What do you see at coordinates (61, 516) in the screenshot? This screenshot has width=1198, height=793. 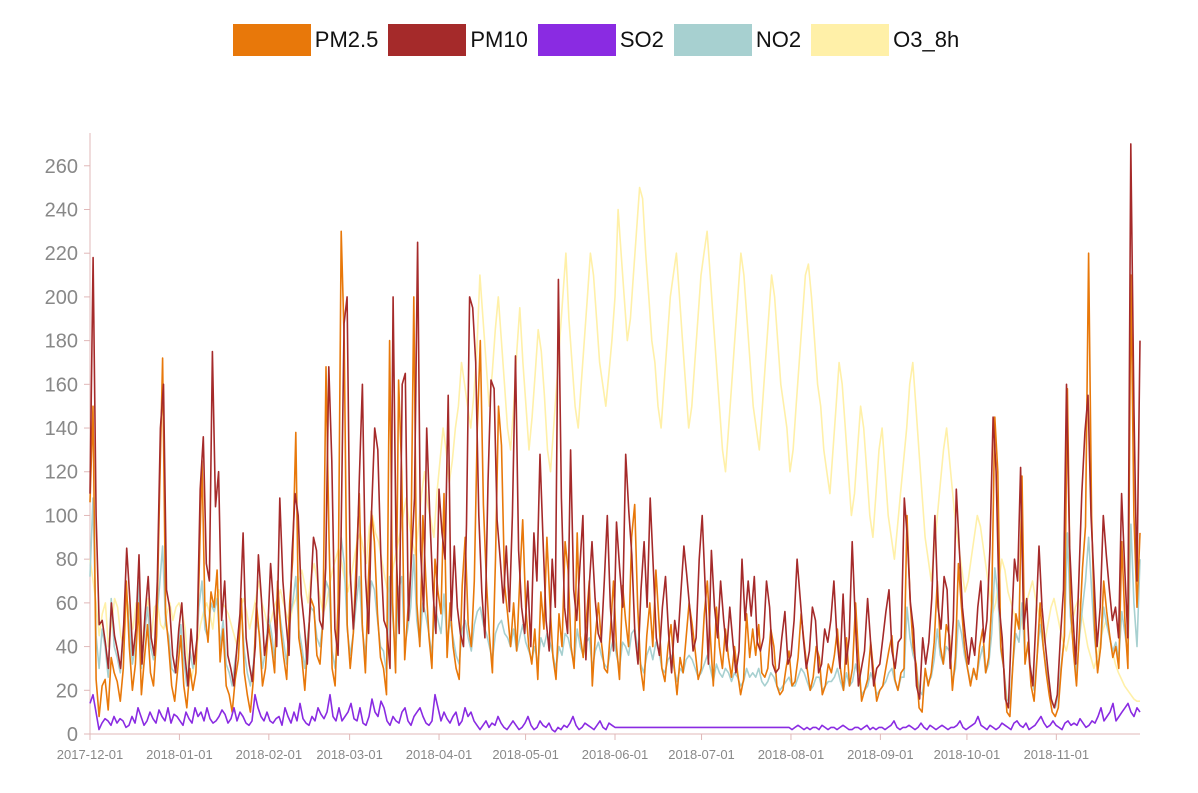 I see `y-tick-label: 100` at bounding box center [61, 516].